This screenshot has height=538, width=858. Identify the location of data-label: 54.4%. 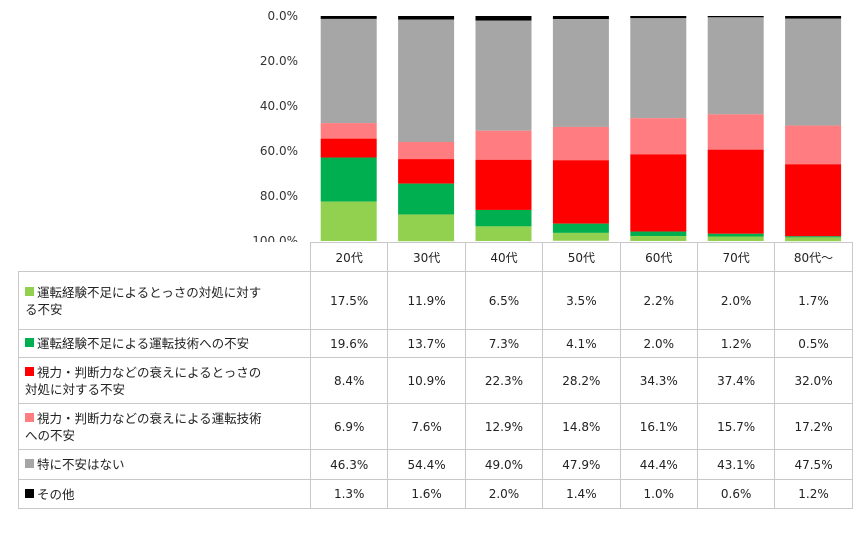
(426, 464).